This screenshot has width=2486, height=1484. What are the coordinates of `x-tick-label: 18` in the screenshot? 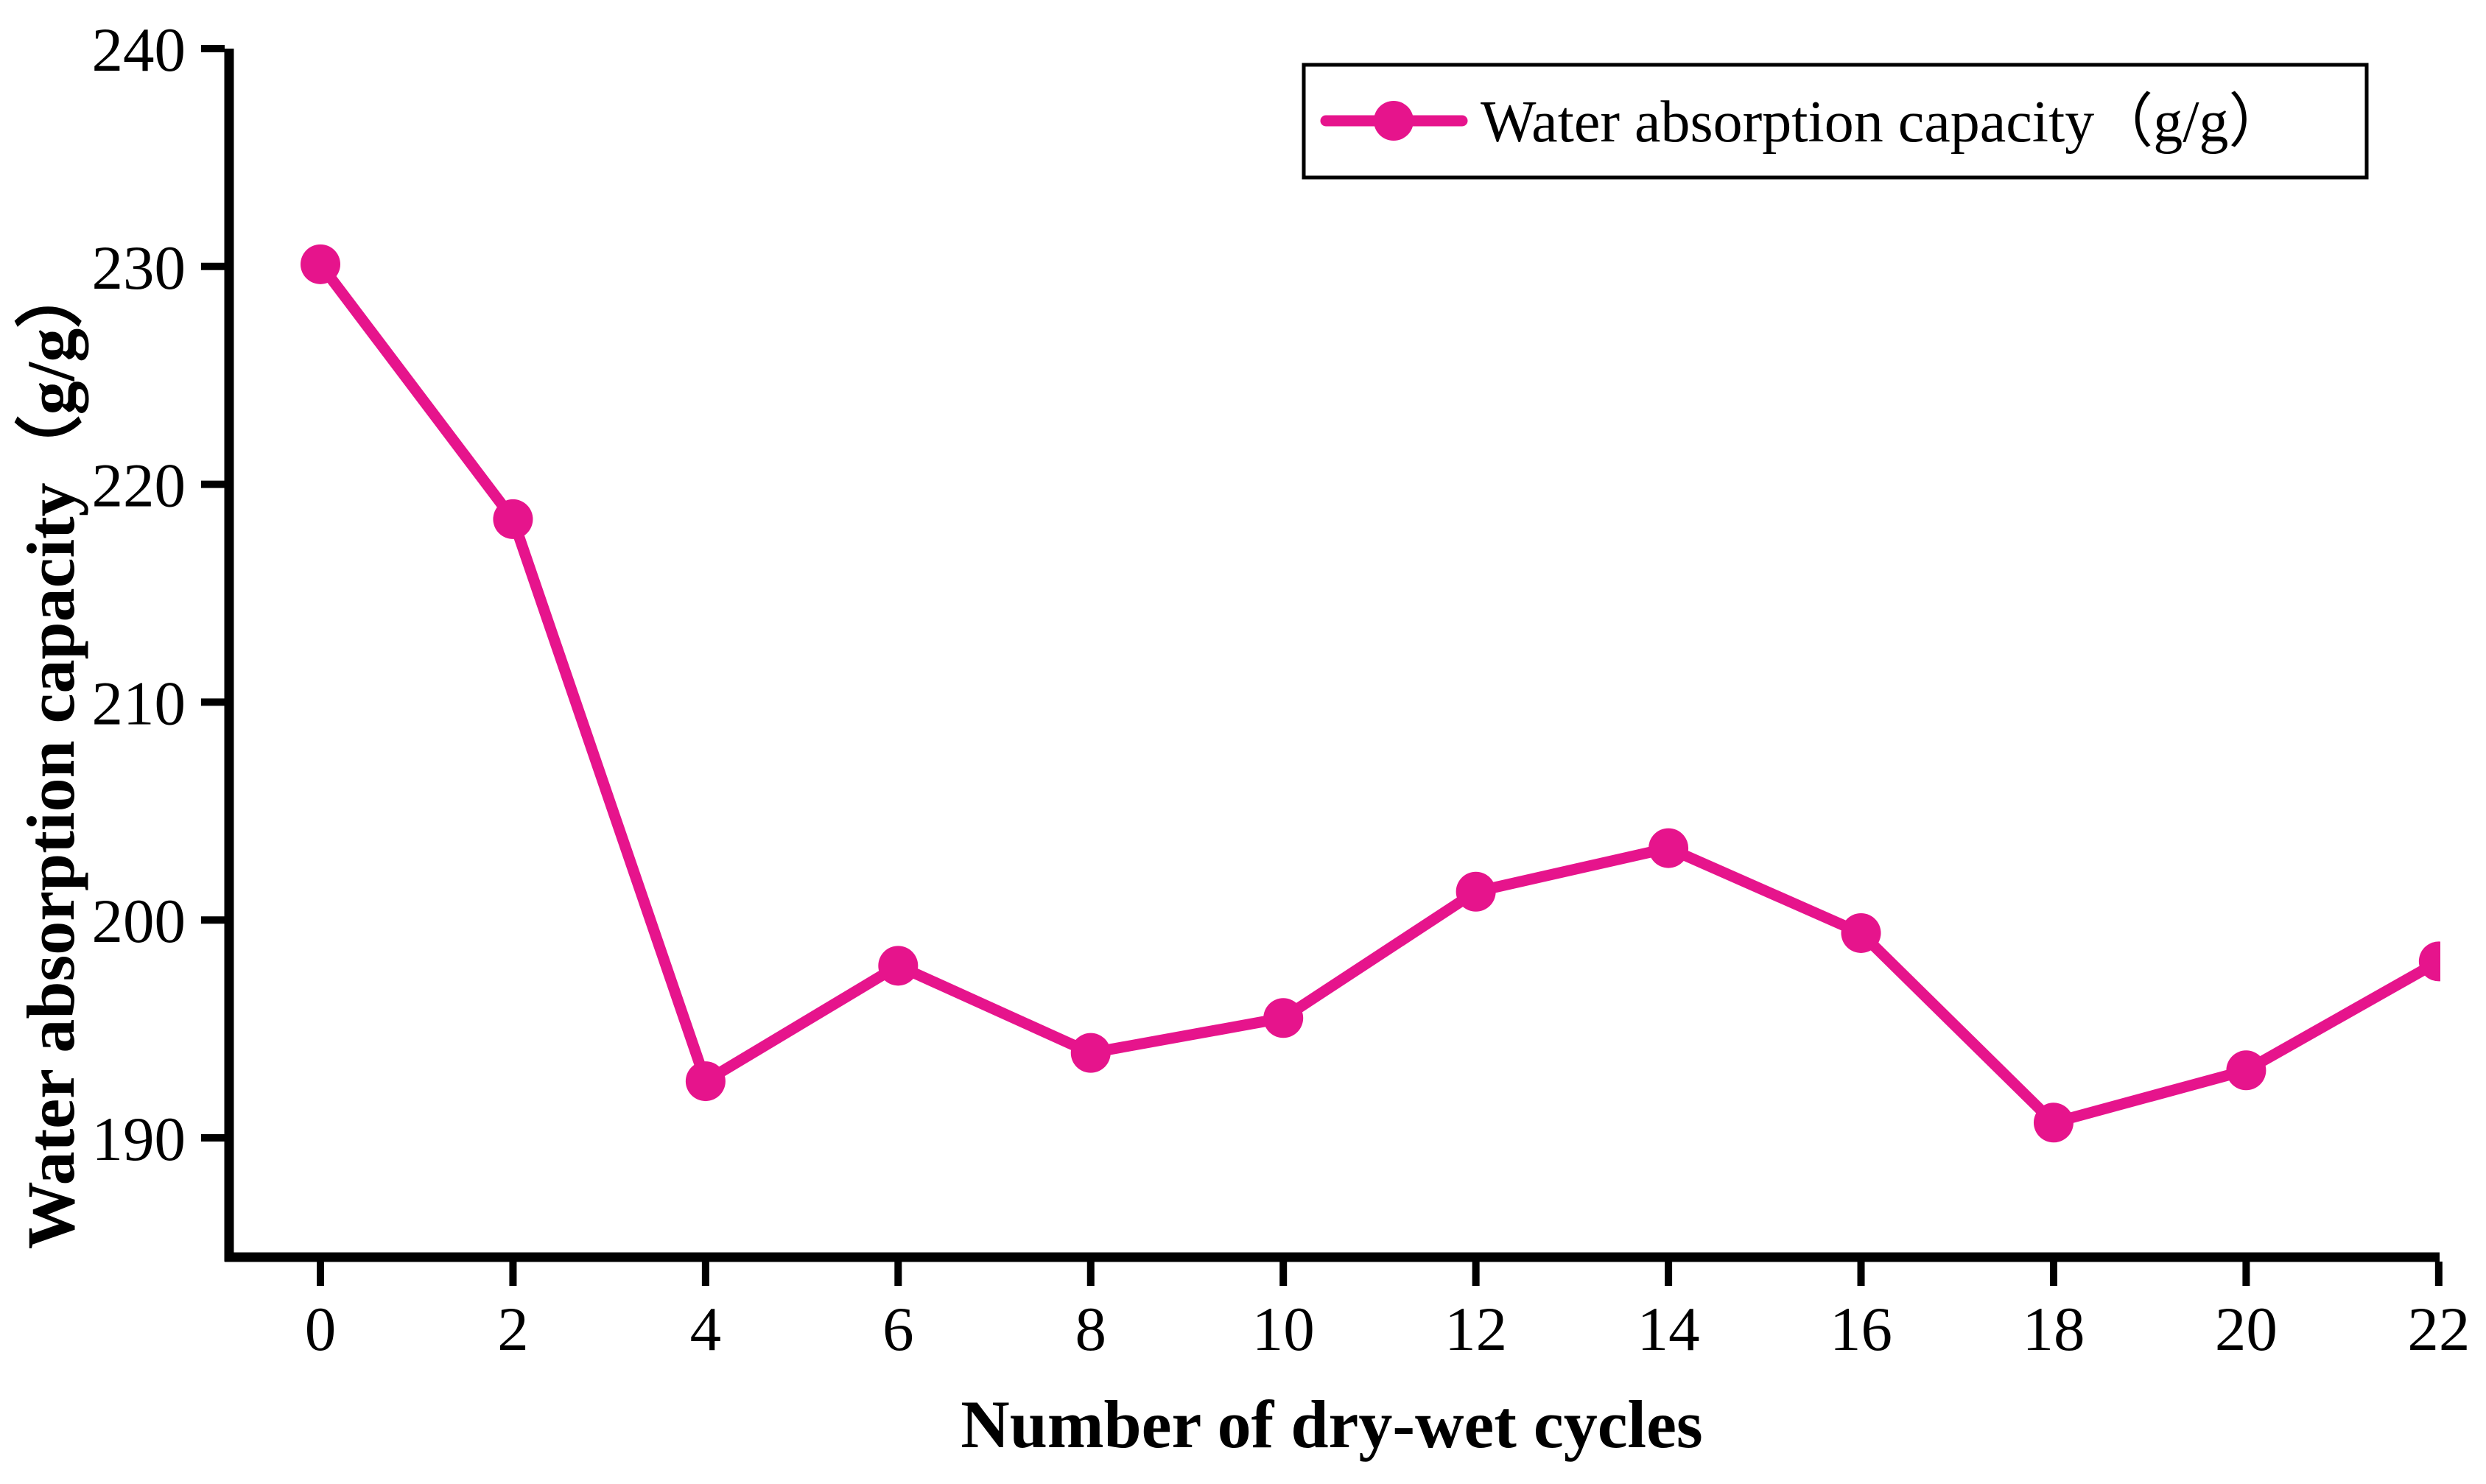 It's located at (2053, 1330).